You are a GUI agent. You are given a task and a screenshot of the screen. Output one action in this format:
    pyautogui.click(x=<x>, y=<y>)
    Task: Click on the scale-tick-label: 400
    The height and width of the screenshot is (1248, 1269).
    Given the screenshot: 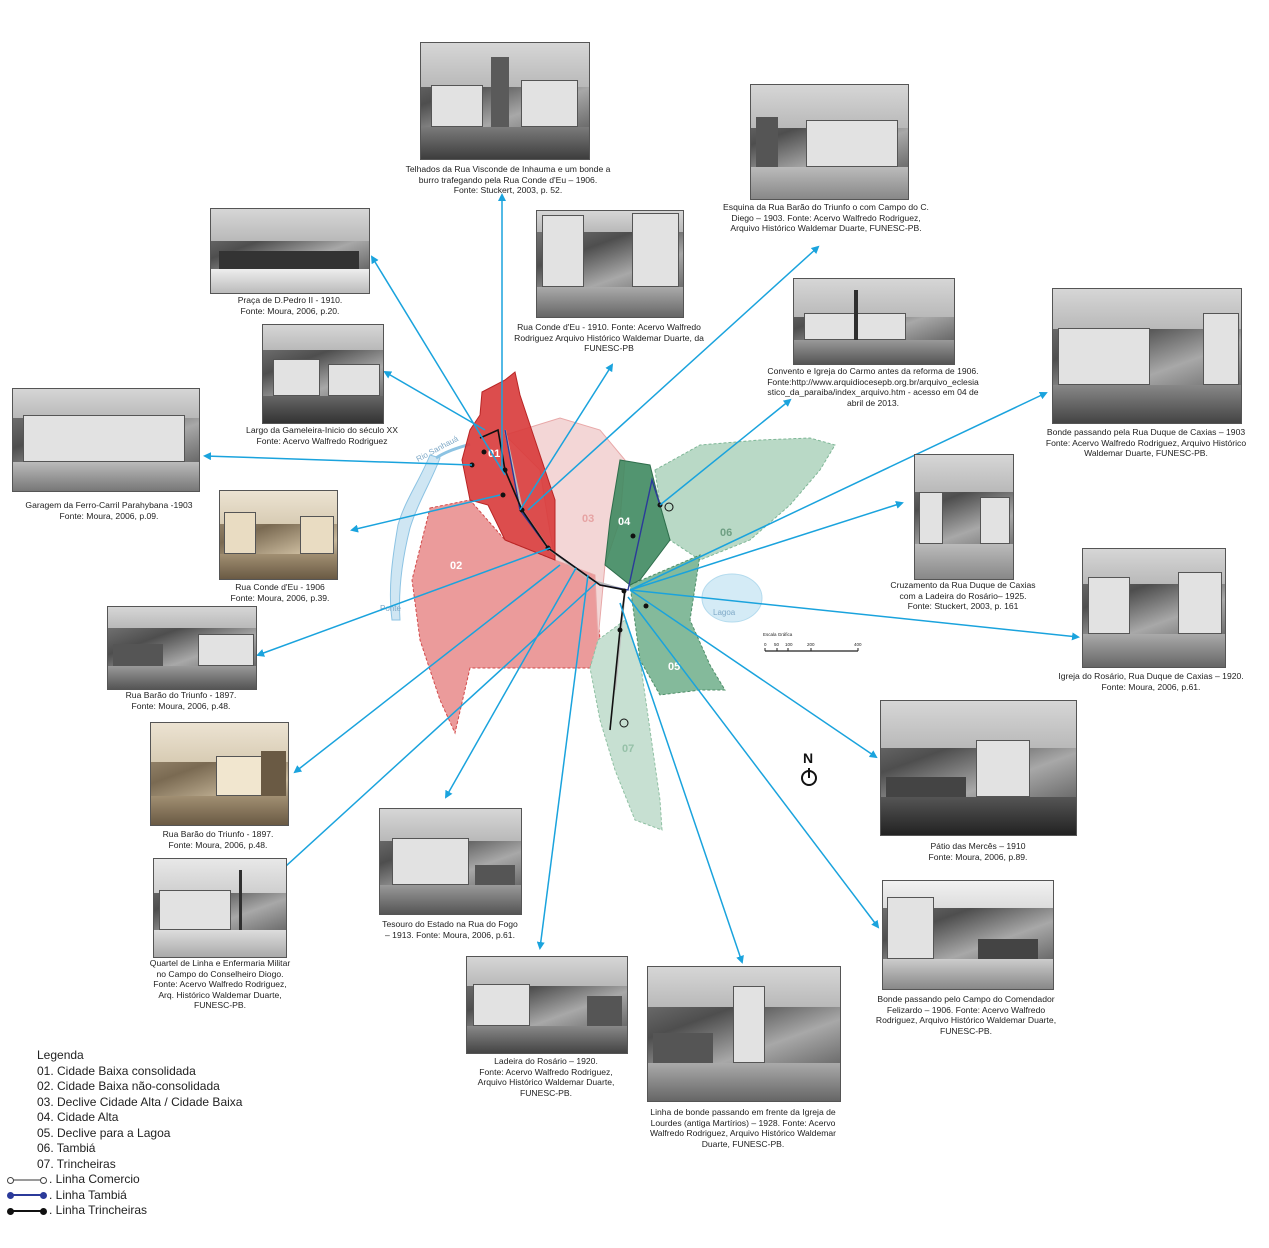 What is the action you would take?
    pyautogui.click(x=858, y=644)
    